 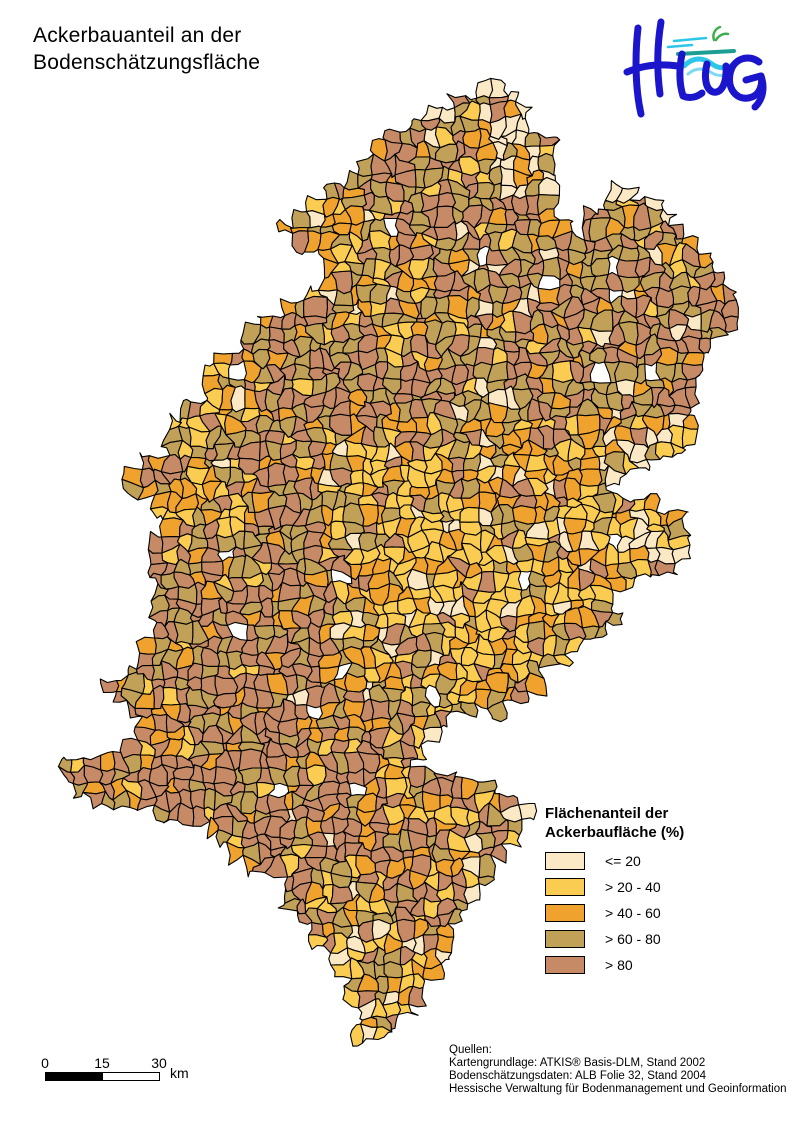 I want to click on page-title-line2: Bodenschätzungsfläche, so click(x=147, y=62).